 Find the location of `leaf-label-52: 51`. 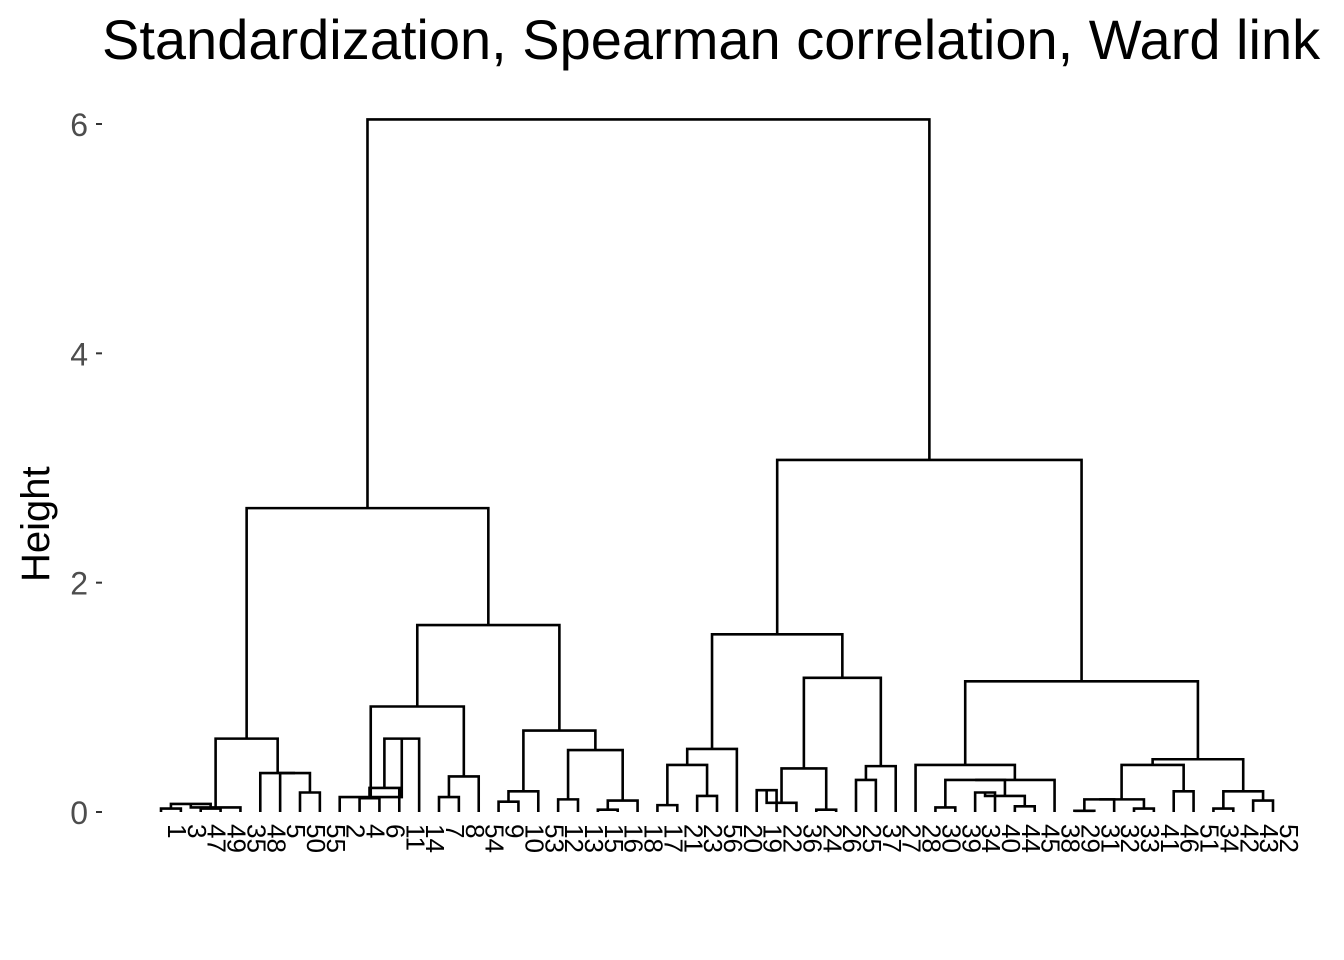

leaf-label-52: 51 is located at coordinates (1210, 838).